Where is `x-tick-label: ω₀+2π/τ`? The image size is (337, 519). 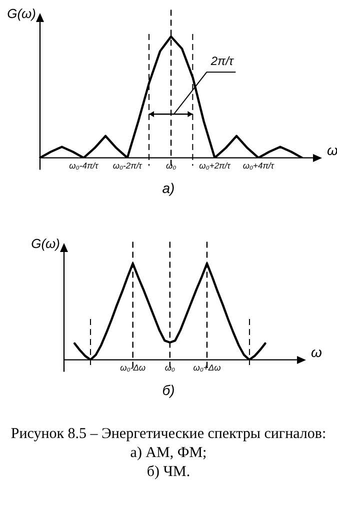
x-tick-label: ω₀+2π/τ is located at coordinates (215, 165).